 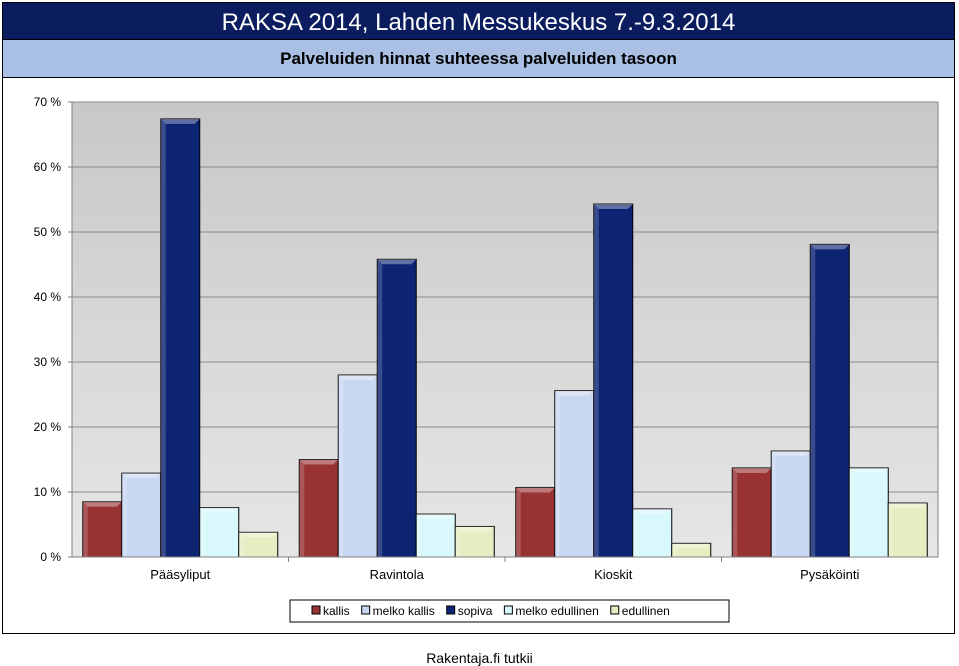 What do you see at coordinates (397, 574) in the screenshot?
I see `x-tick-label: Ravintola` at bounding box center [397, 574].